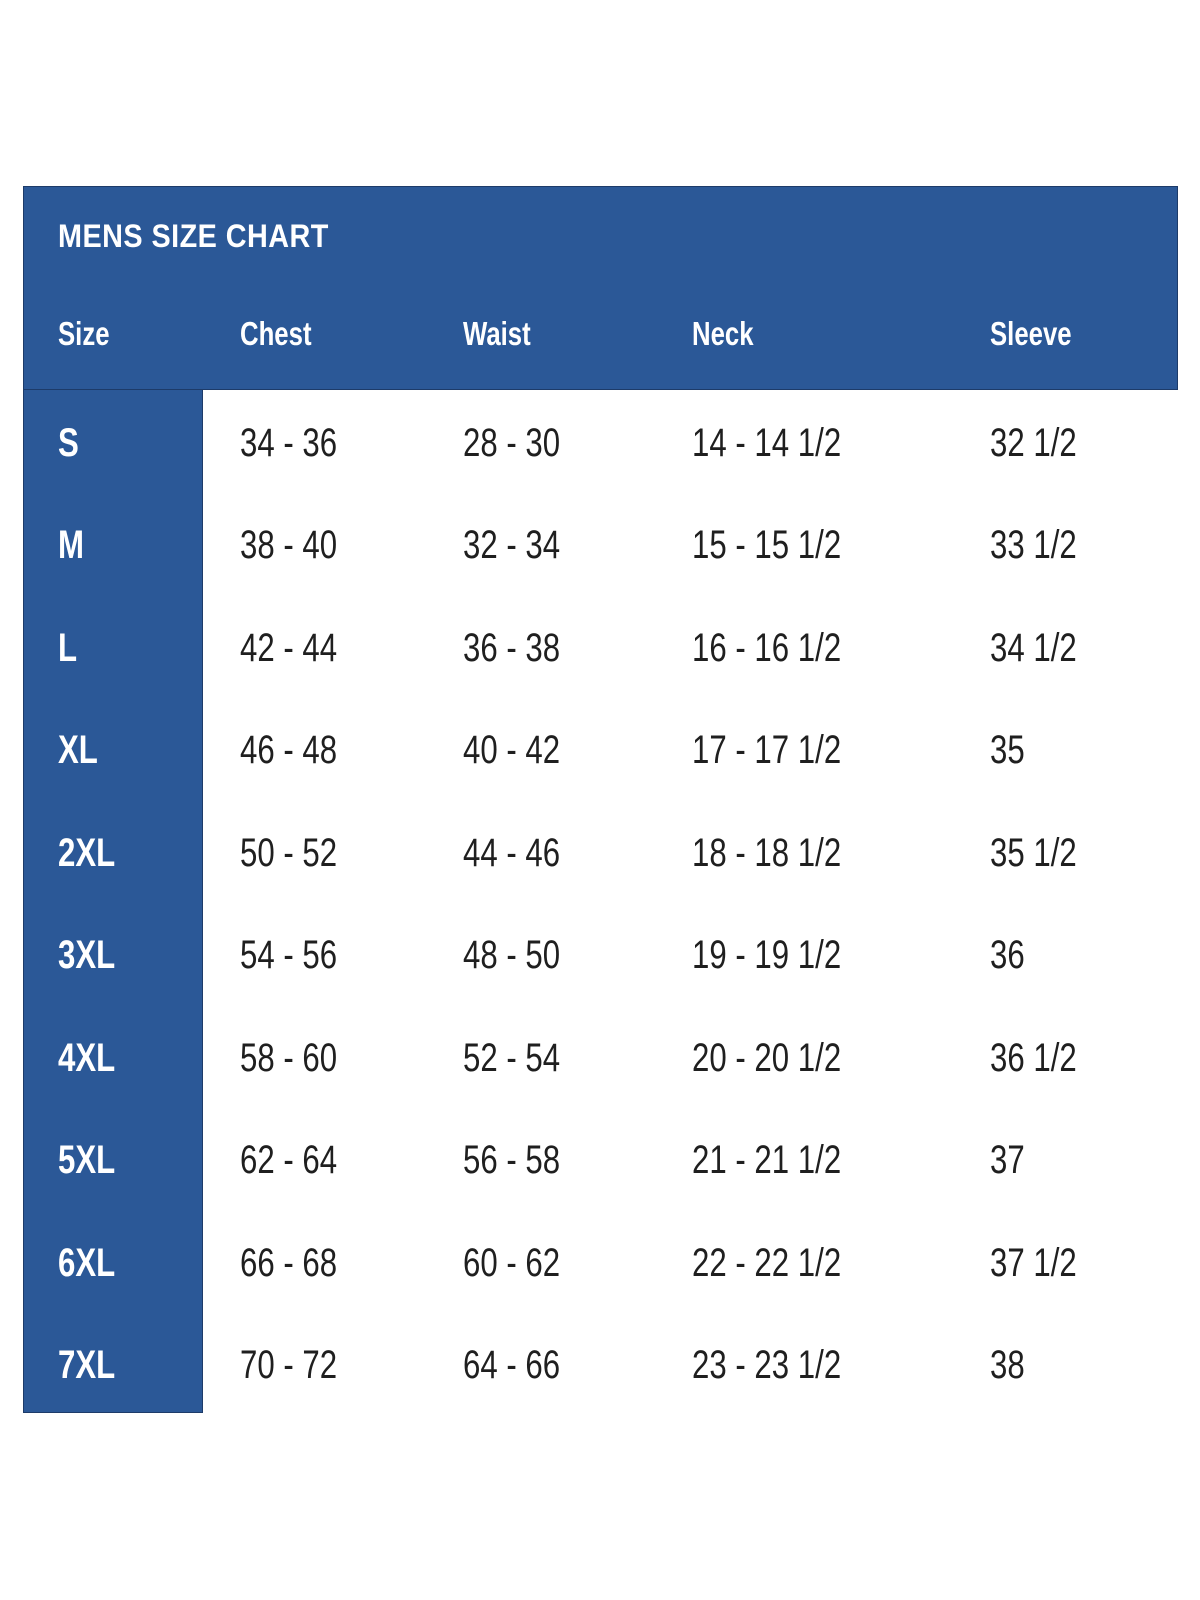  I want to click on size-cell: 3XL, so click(87, 955).